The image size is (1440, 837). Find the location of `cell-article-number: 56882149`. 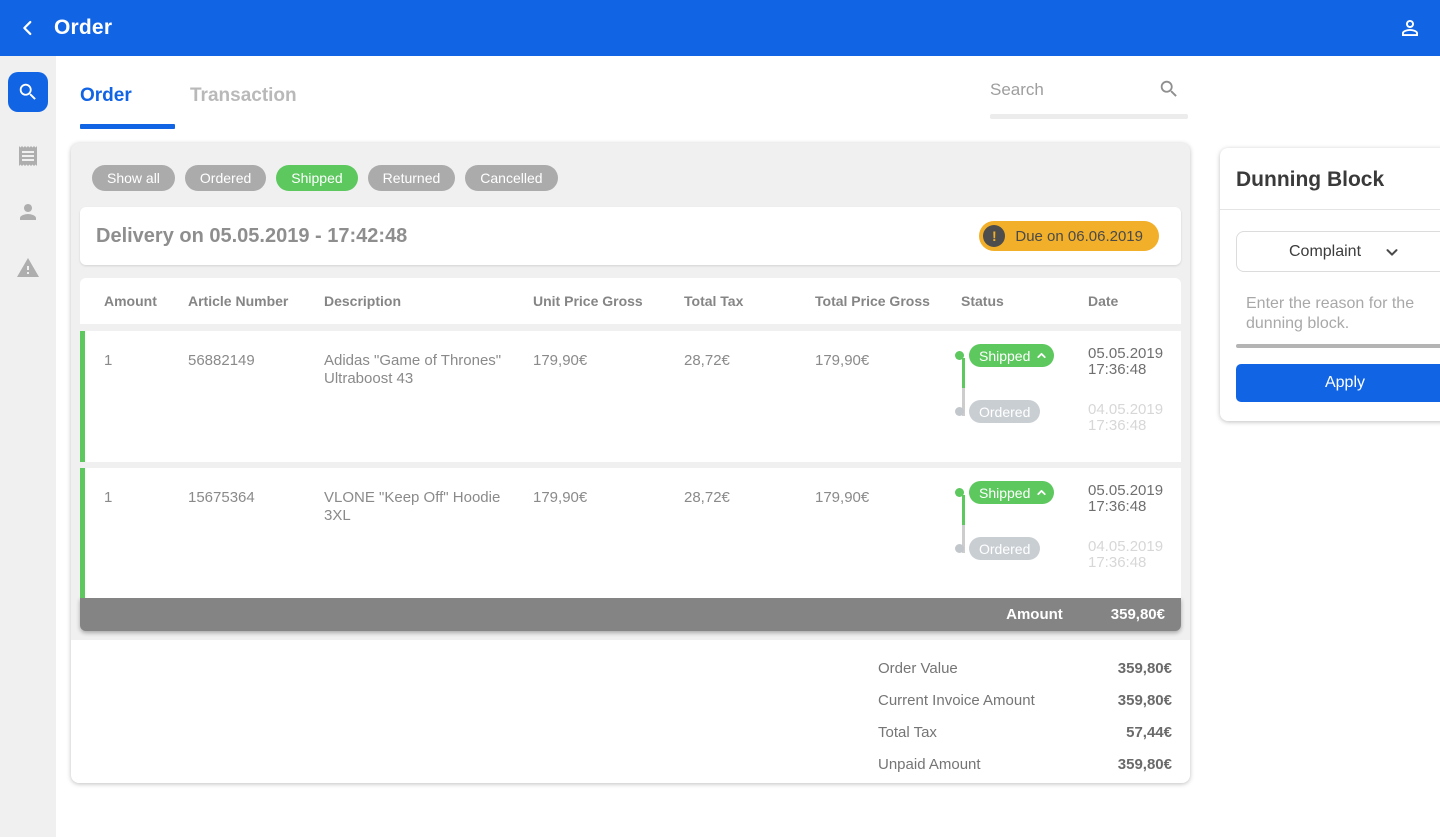

cell-article-number: 56882149 is located at coordinates (221, 360).